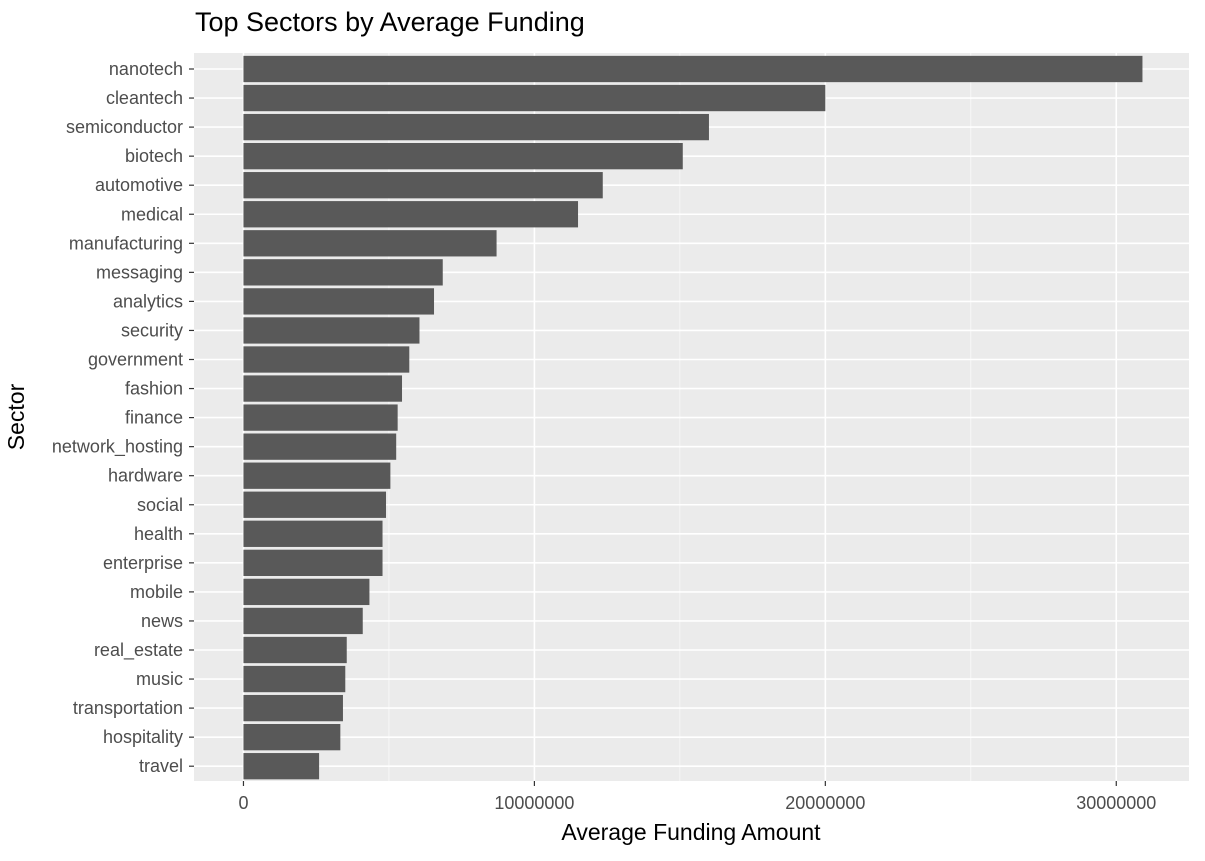 Image resolution: width=1205 pixels, height=861 pixels. What do you see at coordinates (323, 388) in the screenshot?
I see `bar-fashion` at bounding box center [323, 388].